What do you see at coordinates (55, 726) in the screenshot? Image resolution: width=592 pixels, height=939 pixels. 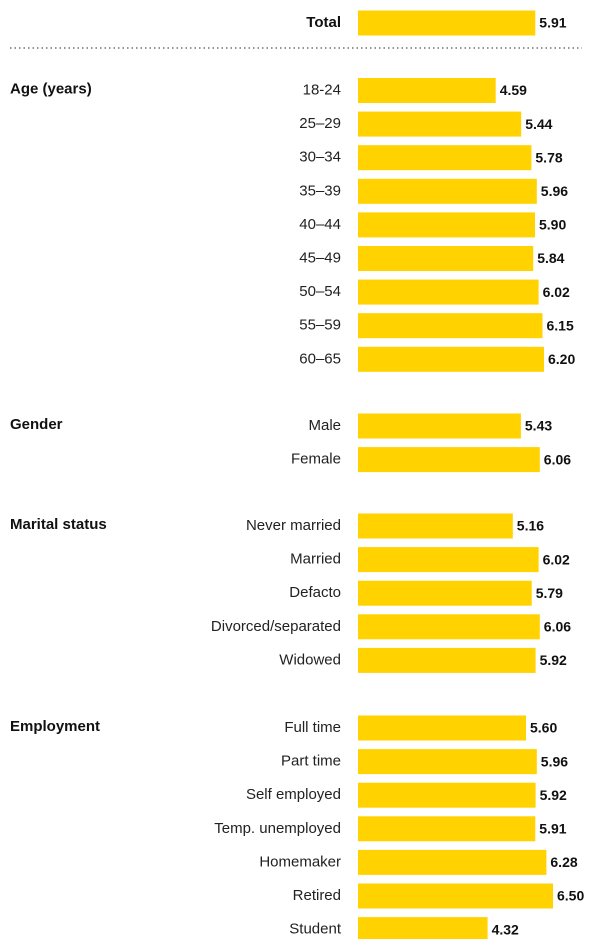 I see `group-label: Employment` at bounding box center [55, 726].